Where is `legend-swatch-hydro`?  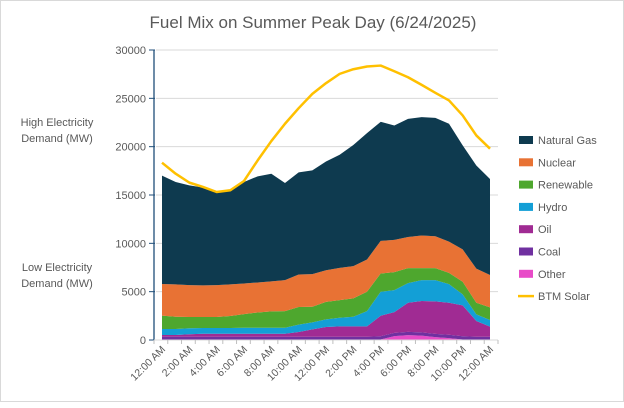
legend-swatch-hydro is located at coordinates (526, 206).